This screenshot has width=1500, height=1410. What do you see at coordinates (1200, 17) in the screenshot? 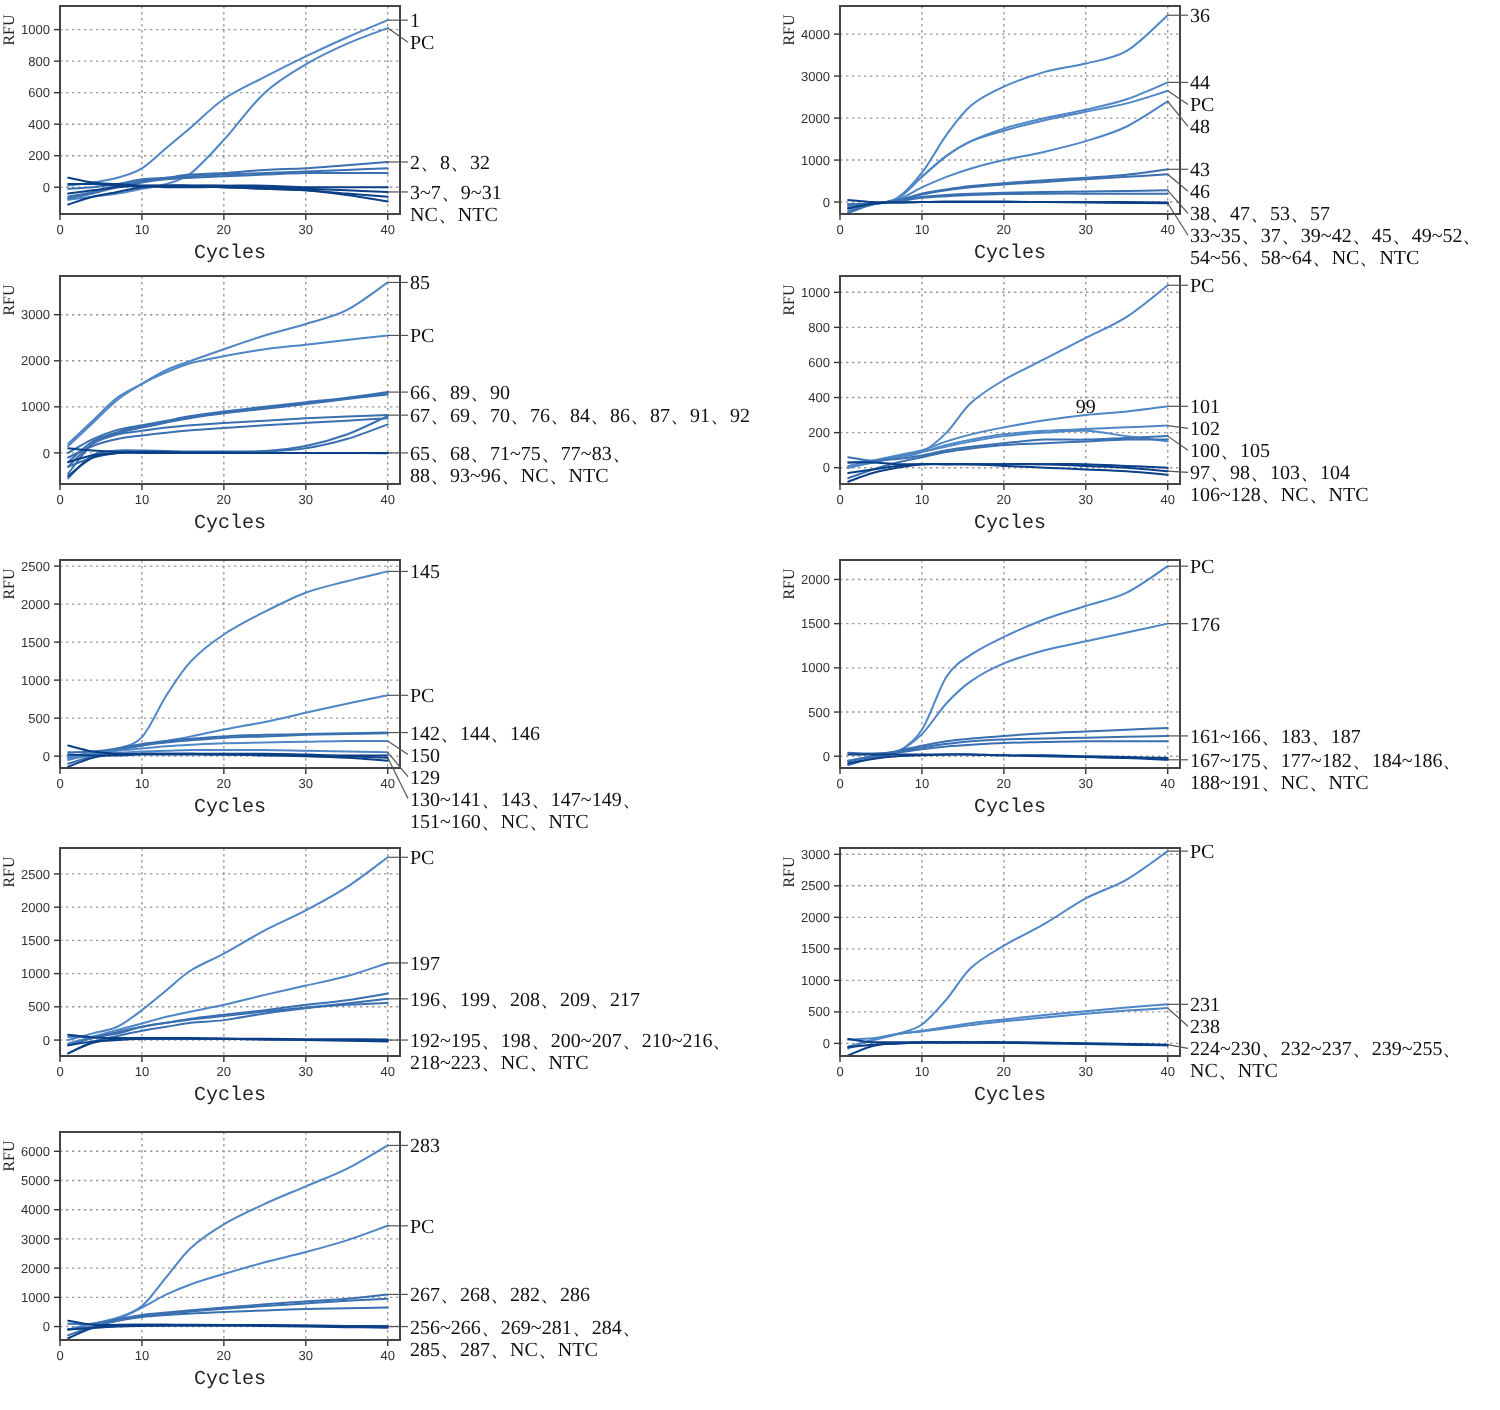
I see `series-label: 36` at bounding box center [1200, 17].